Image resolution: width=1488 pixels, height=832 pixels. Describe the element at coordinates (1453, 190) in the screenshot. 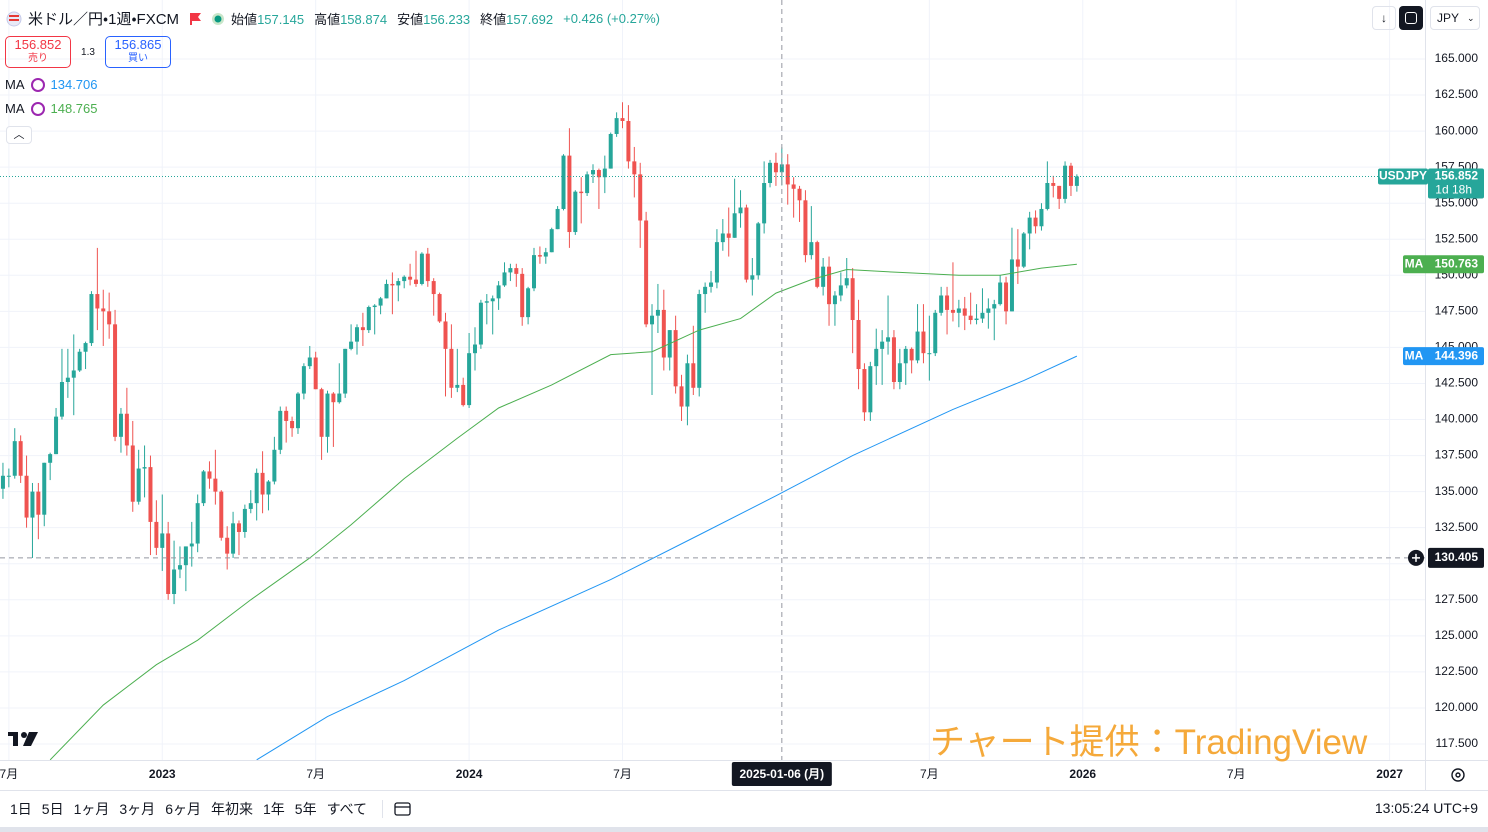

I see `countdown: 1d 18h` at that location.